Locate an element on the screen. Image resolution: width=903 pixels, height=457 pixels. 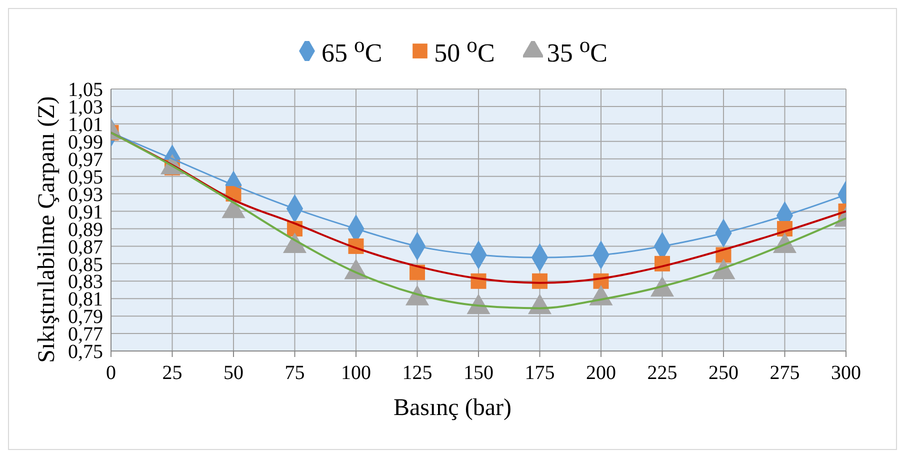
x-tick-label: 25 is located at coordinates (172, 373).